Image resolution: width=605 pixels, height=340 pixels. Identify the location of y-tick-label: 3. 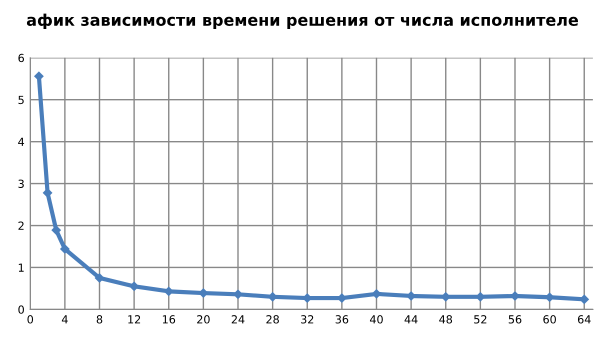
(21, 184).